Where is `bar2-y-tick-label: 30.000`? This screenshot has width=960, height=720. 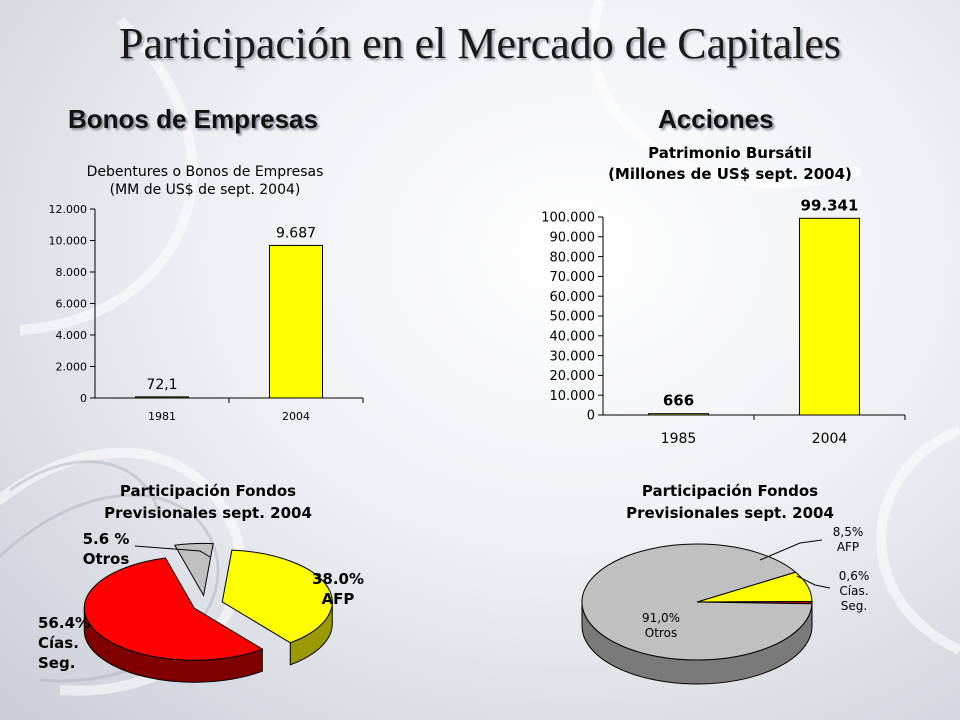 bar2-y-tick-label: 30.000 is located at coordinates (573, 356).